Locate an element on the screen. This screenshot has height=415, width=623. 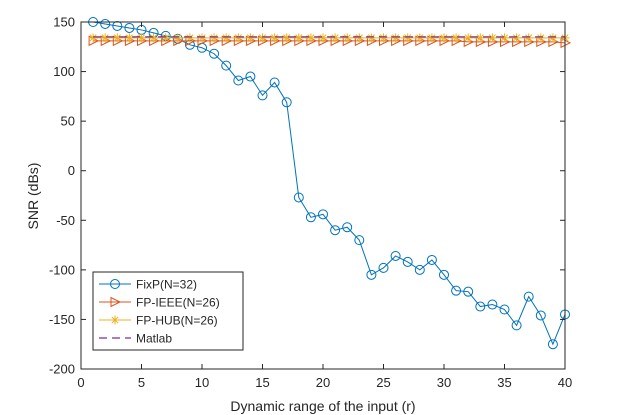
x-tick-label-1: 5 is located at coordinates (141, 382).